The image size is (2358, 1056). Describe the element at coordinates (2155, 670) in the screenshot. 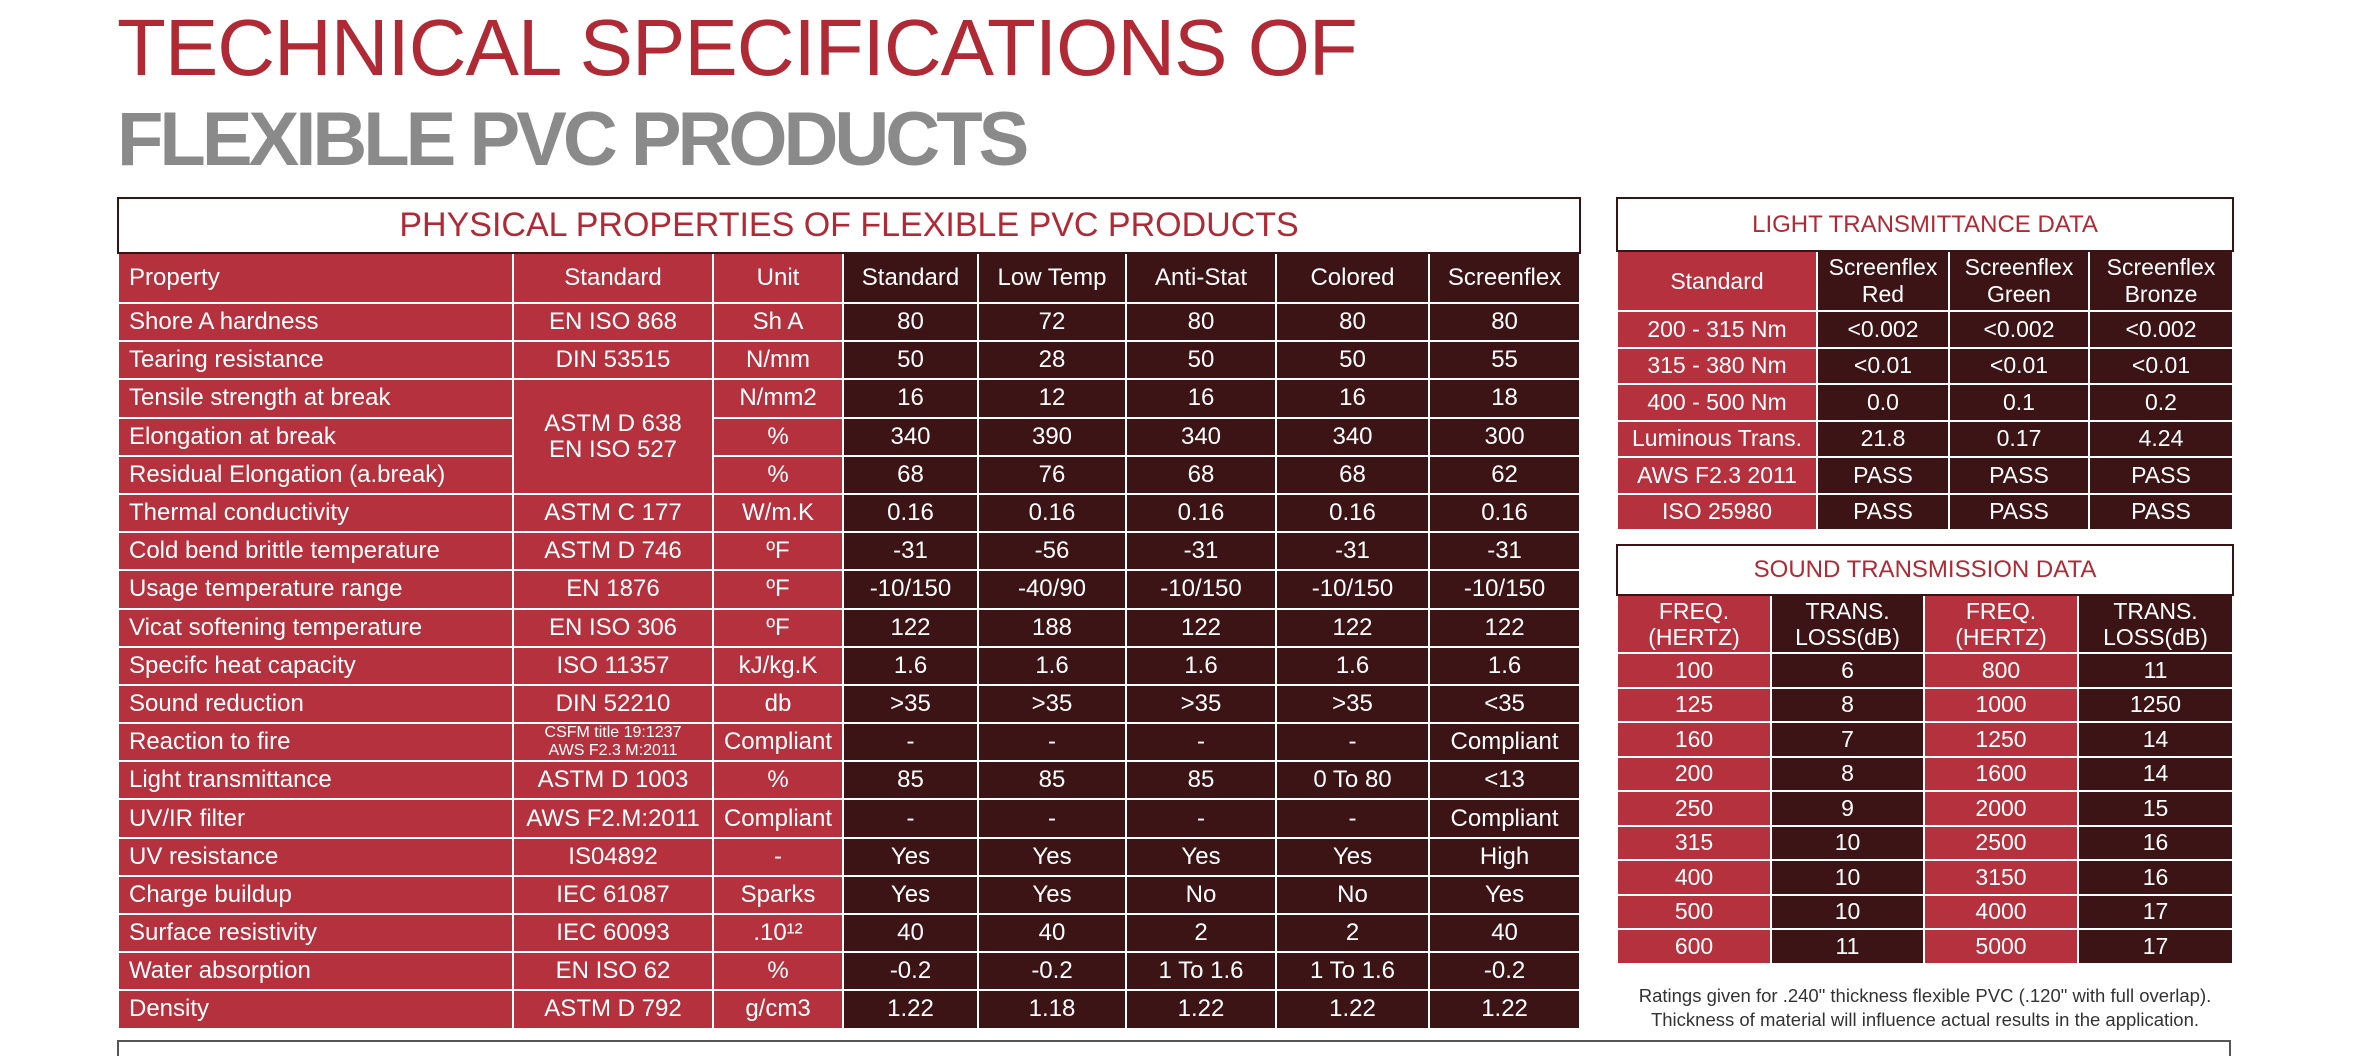

I see `trans-loss-cell: 11` at that location.